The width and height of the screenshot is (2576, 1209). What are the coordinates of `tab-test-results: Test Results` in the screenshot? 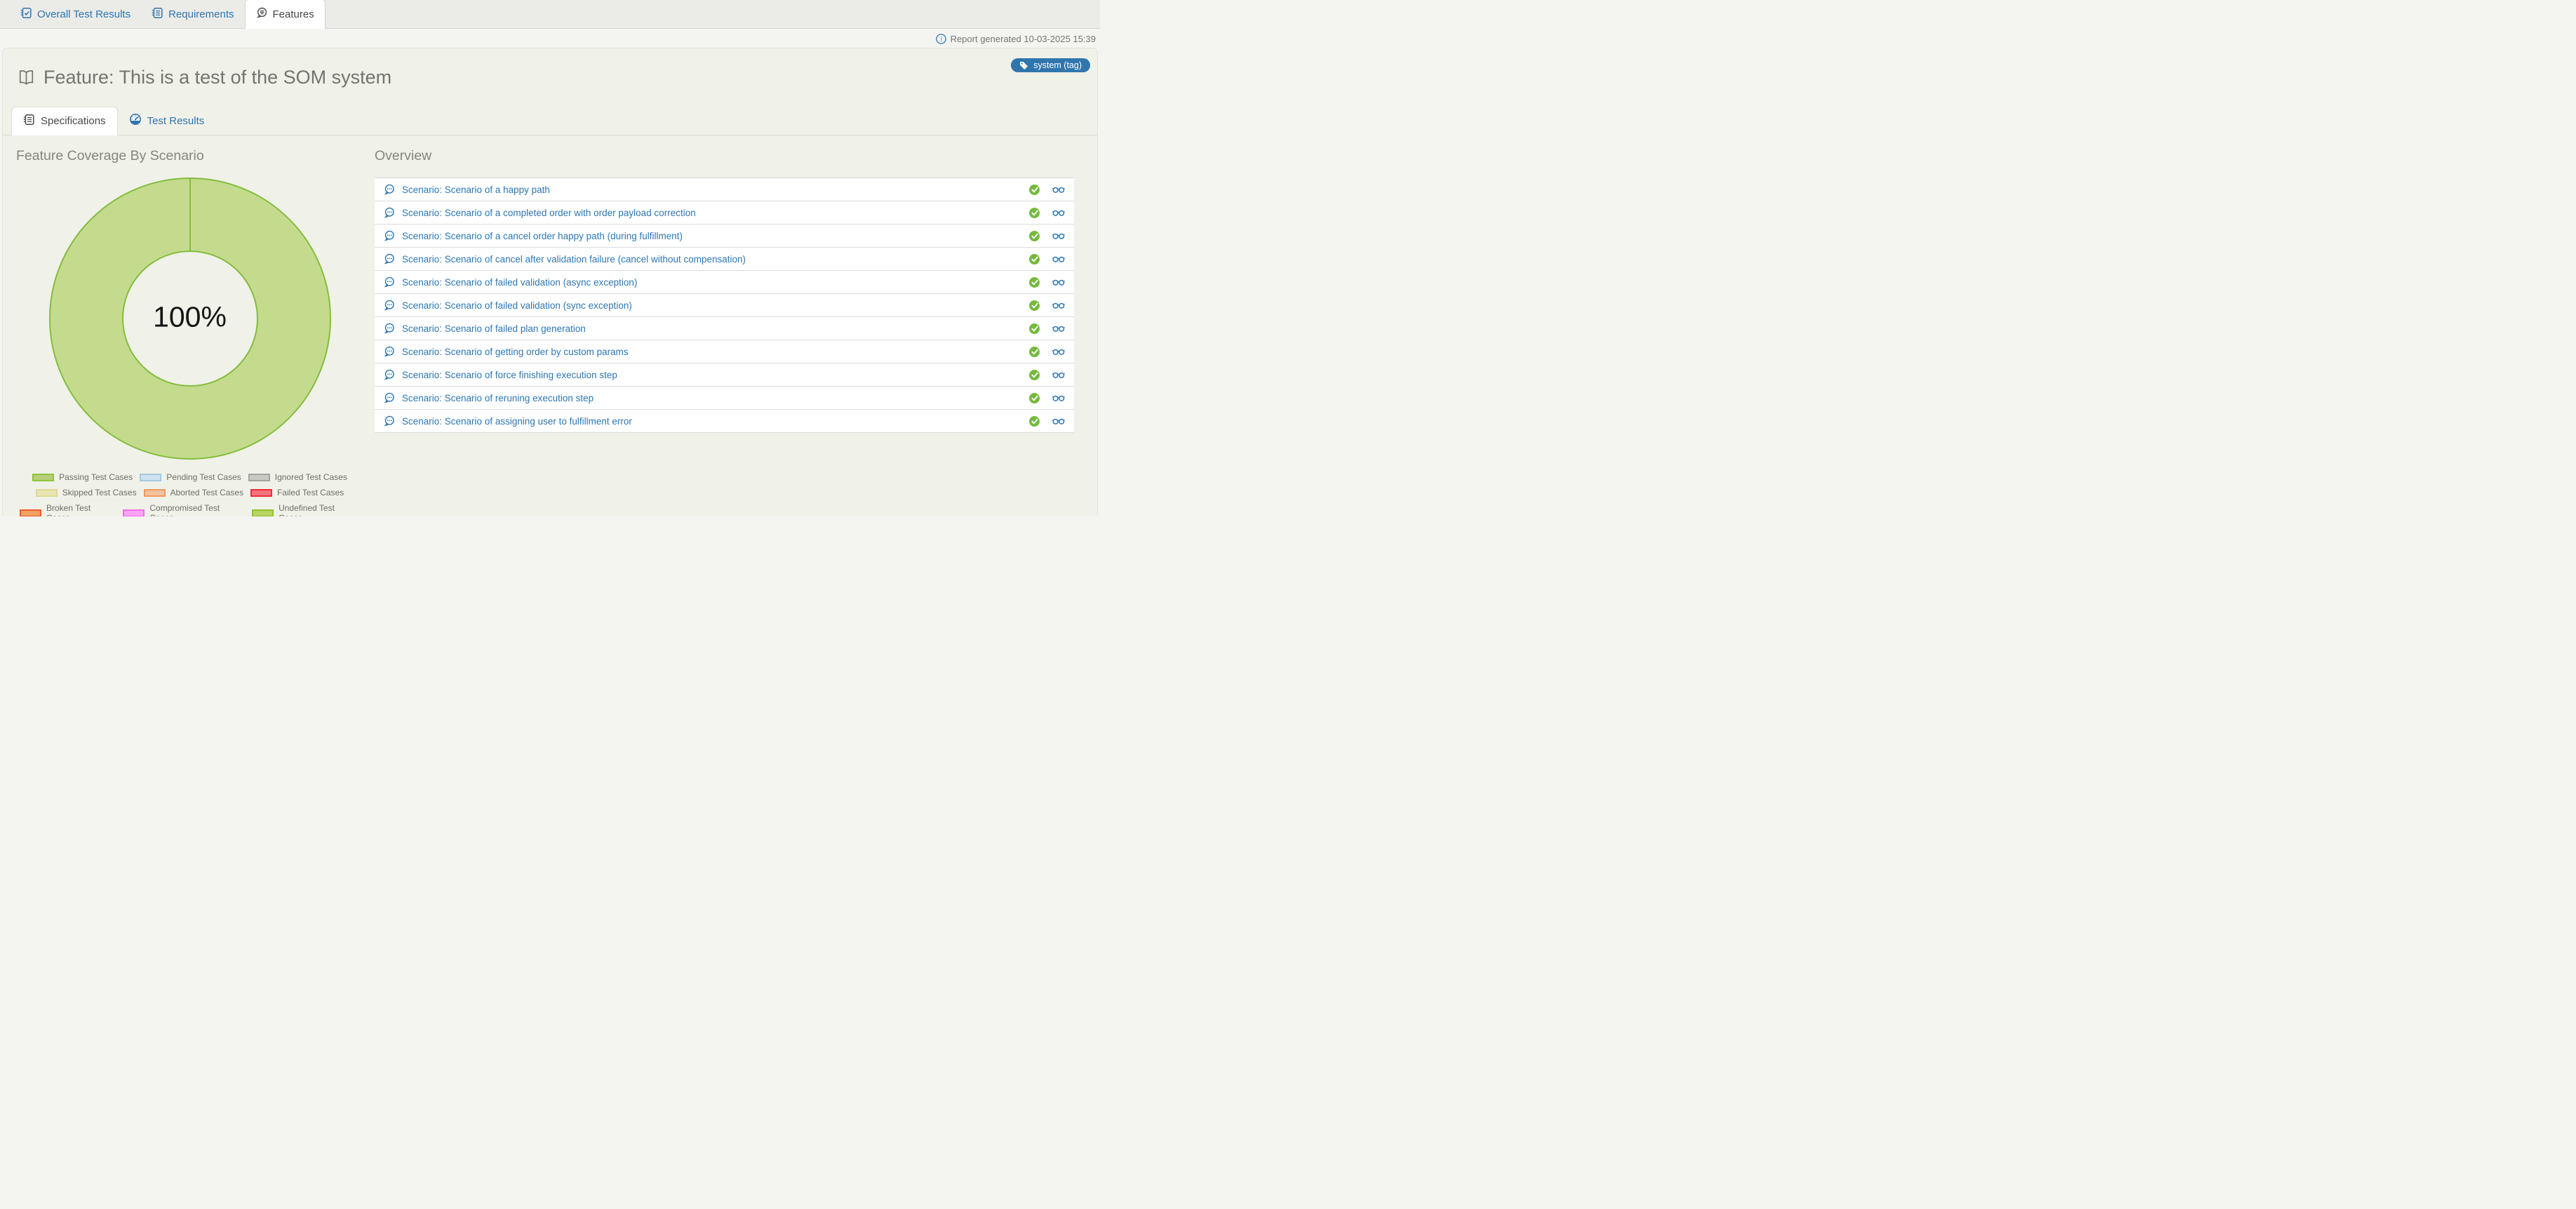 It's located at (167, 121).